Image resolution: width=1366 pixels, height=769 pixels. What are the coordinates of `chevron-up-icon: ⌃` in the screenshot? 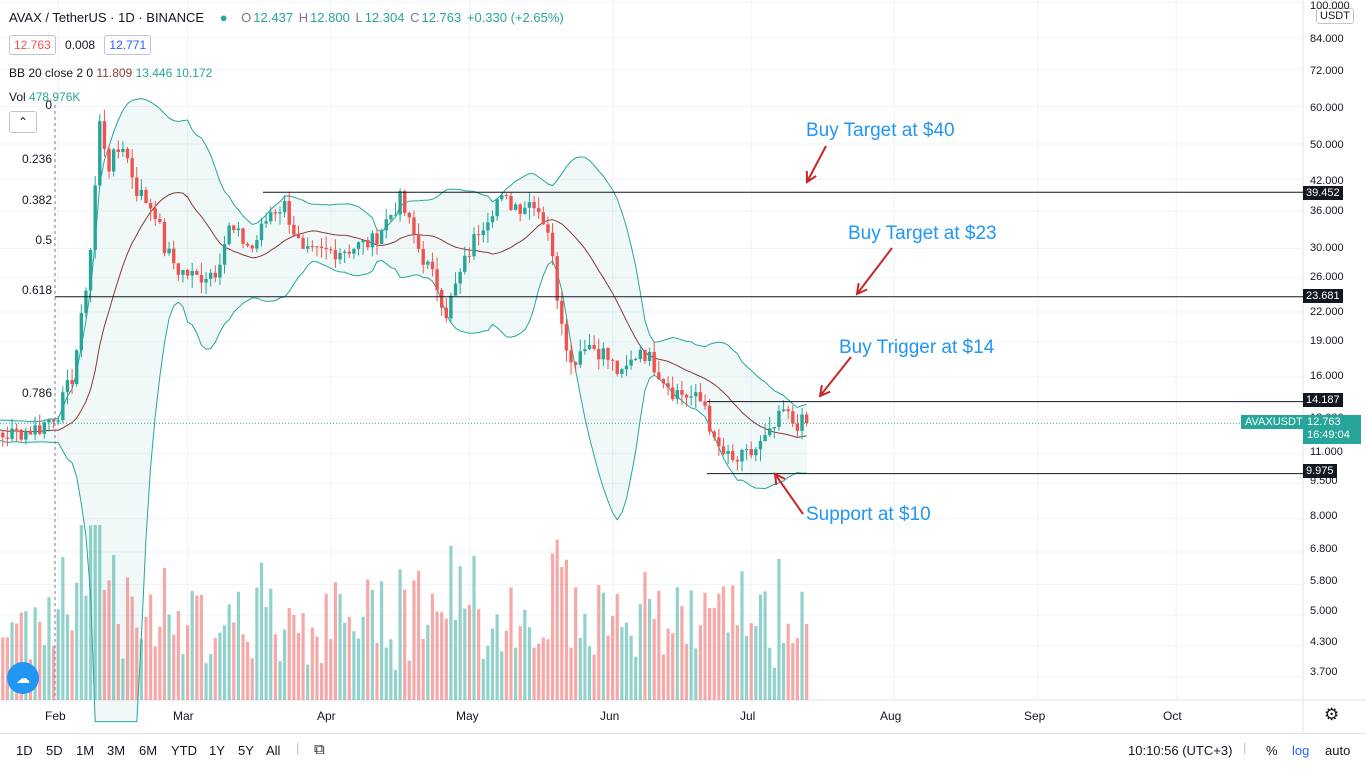 It's located at (23, 122).